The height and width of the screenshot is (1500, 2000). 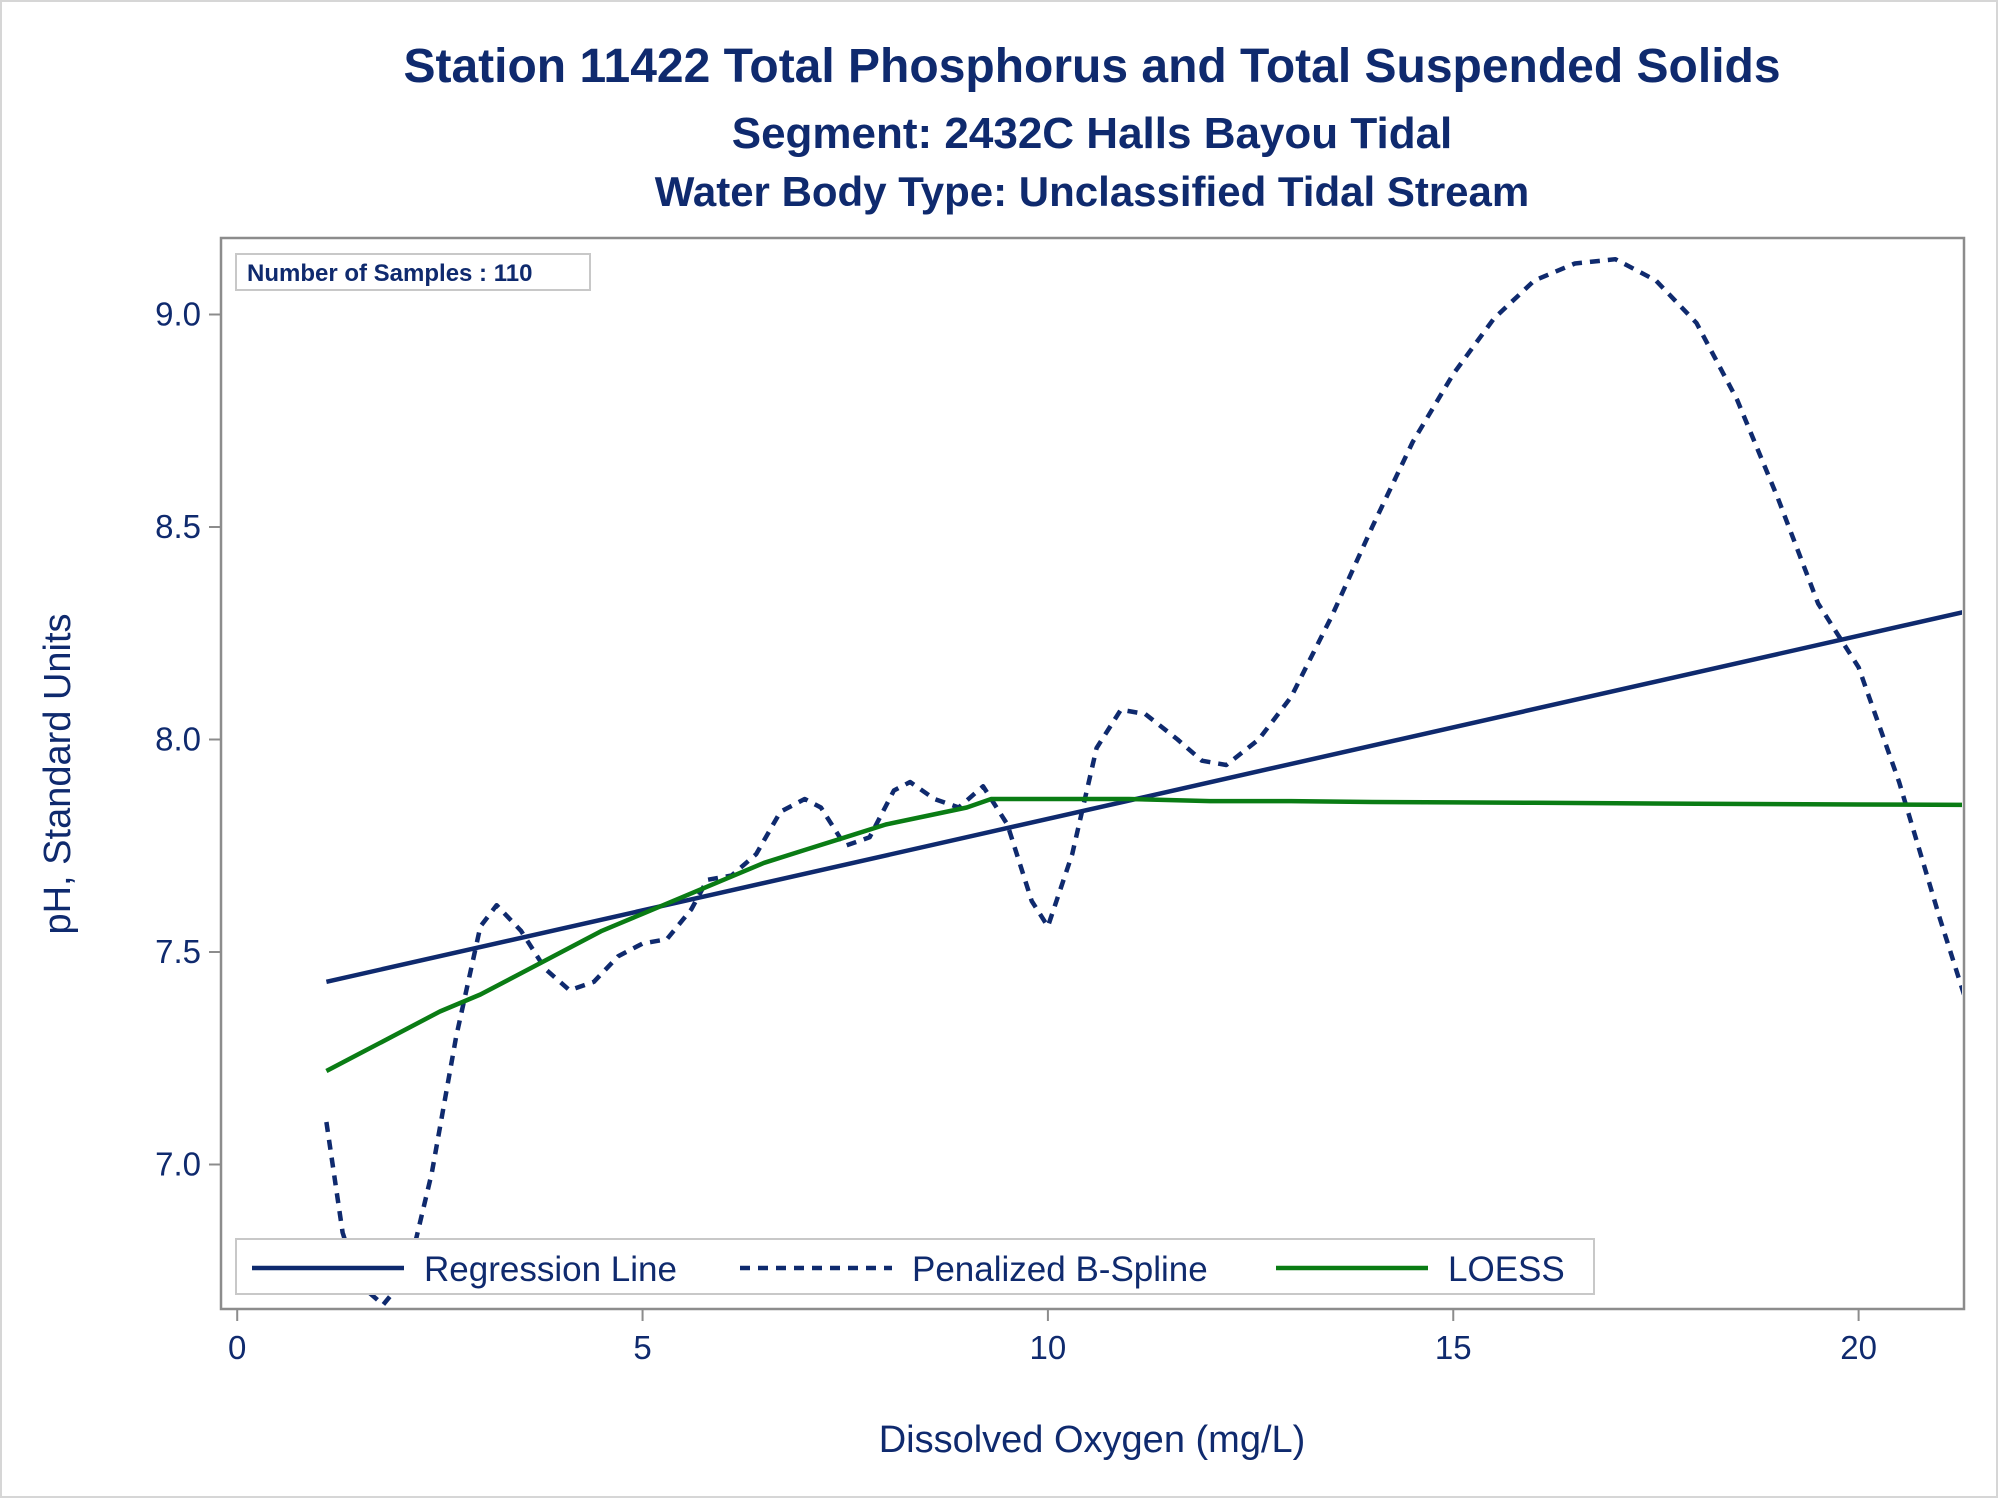 I want to click on x-tick-label: 5, so click(x=642, y=1347).